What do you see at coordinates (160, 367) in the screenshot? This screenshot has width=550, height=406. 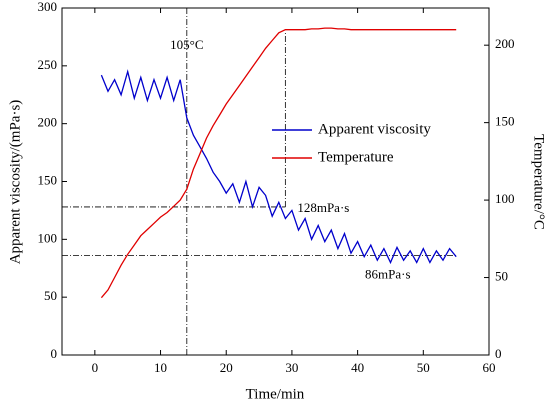 I see `x-tick-label: 10` at bounding box center [160, 367].